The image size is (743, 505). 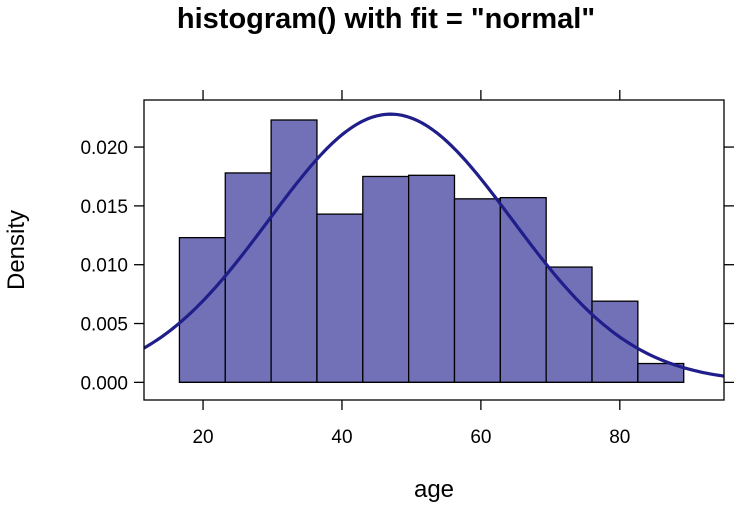 What do you see at coordinates (341, 437) in the screenshot?
I see `x-tick-label: 40` at bounding box center [341, 437].